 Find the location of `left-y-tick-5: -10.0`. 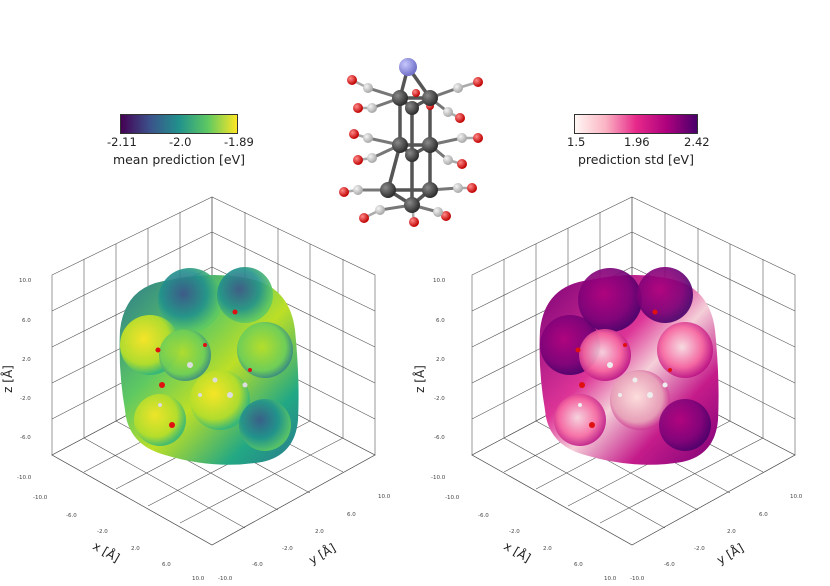

left-y-tick-5: -10.0 is located at coordinates (225, 579).